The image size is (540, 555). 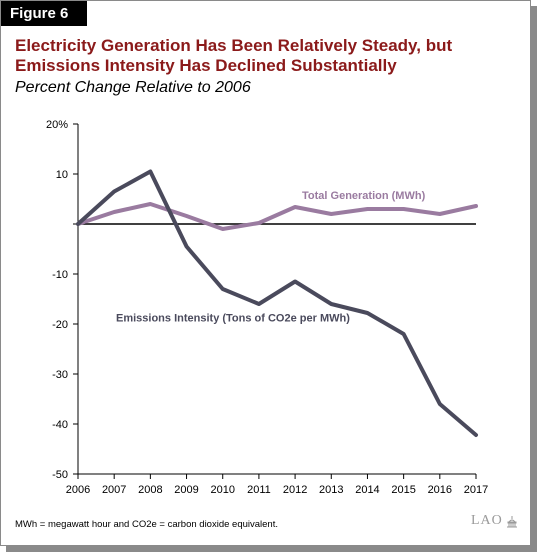 What do you see at coordinates (60, 325) in the screenshot?
I see `y-tick-label: -20` at bounding box center [60, 325].